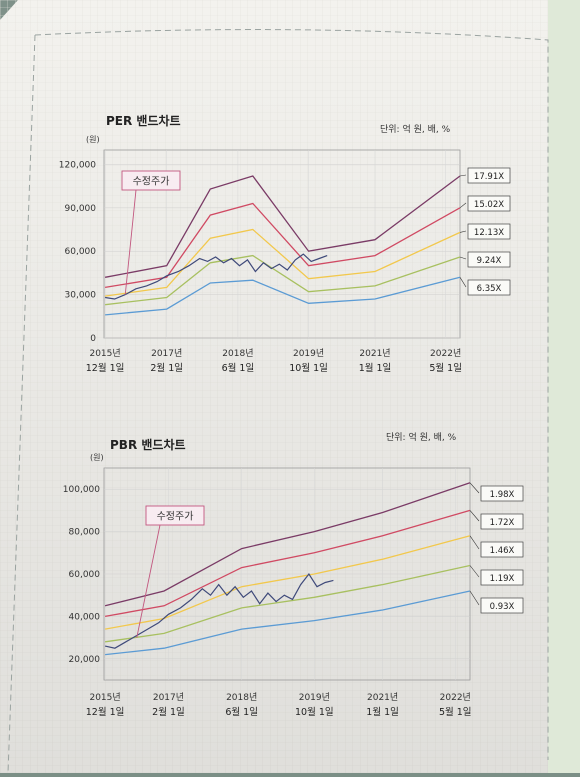 The image size is (580, 777). I want to click on green-margin, so click(564, 386).